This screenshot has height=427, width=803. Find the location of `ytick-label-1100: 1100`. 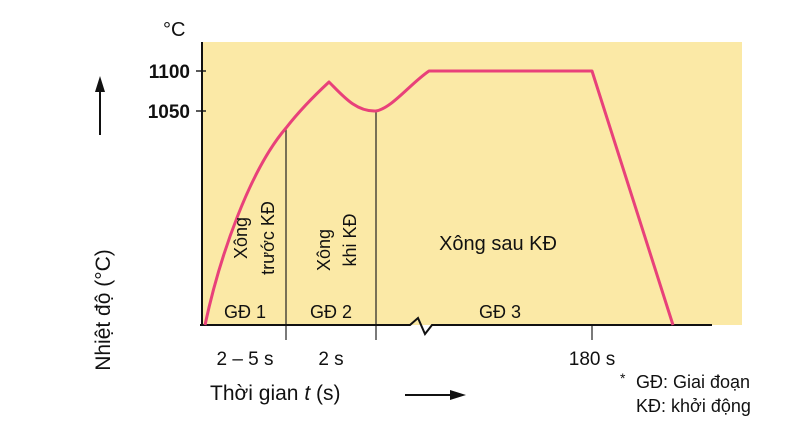

ytick-label-1100: 1100 is located at coordinates (169, 72).